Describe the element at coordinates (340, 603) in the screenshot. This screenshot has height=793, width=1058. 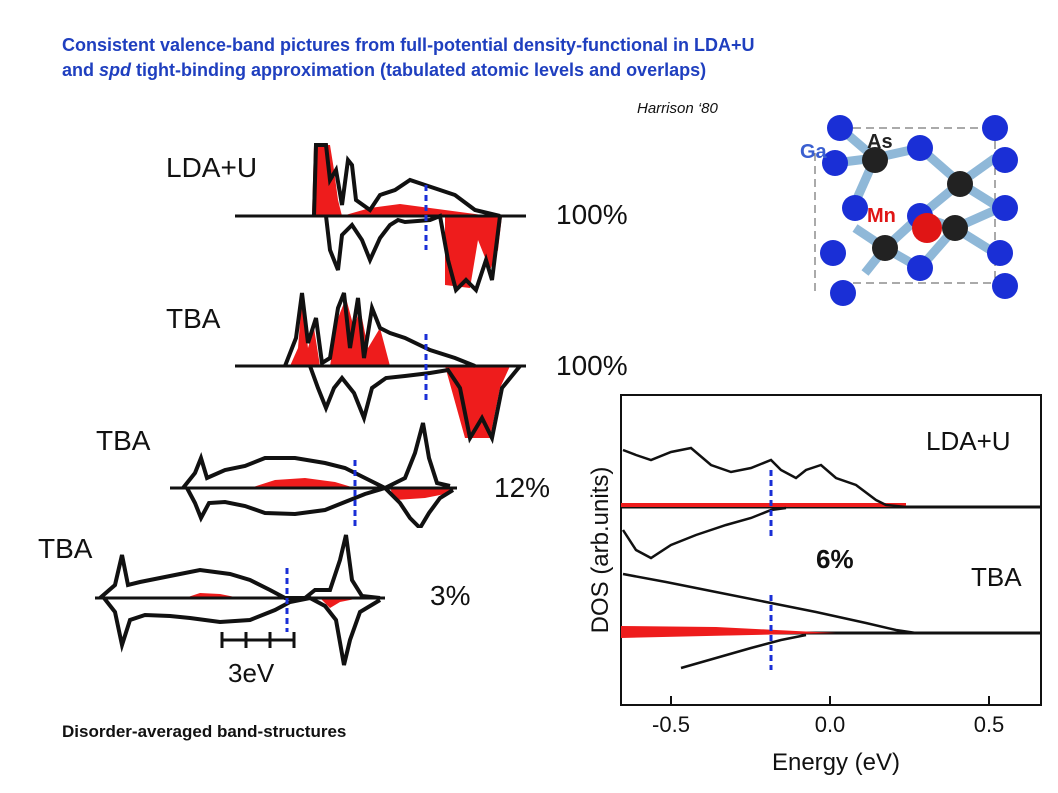
I see `panel4-down-fill` at that location.